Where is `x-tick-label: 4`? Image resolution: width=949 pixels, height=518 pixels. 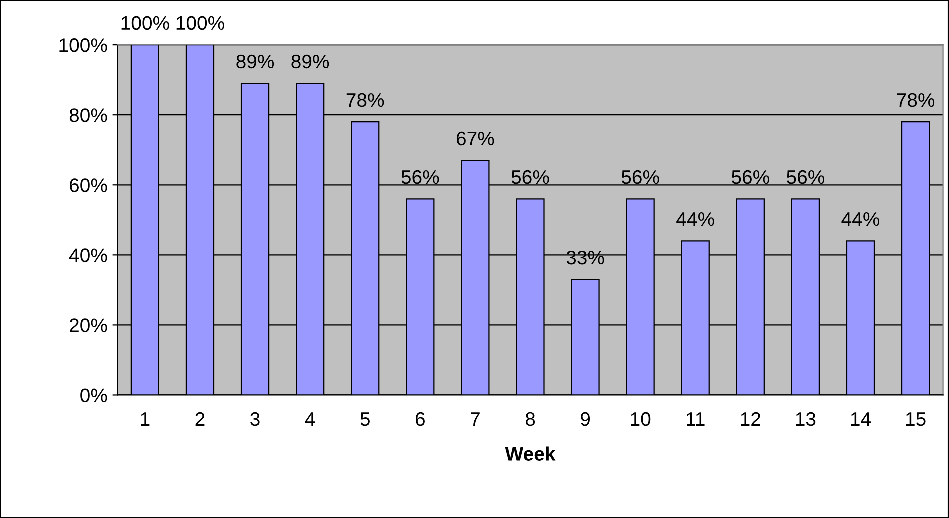 x-tick-label: 4 is located at coordinates (310, 419).